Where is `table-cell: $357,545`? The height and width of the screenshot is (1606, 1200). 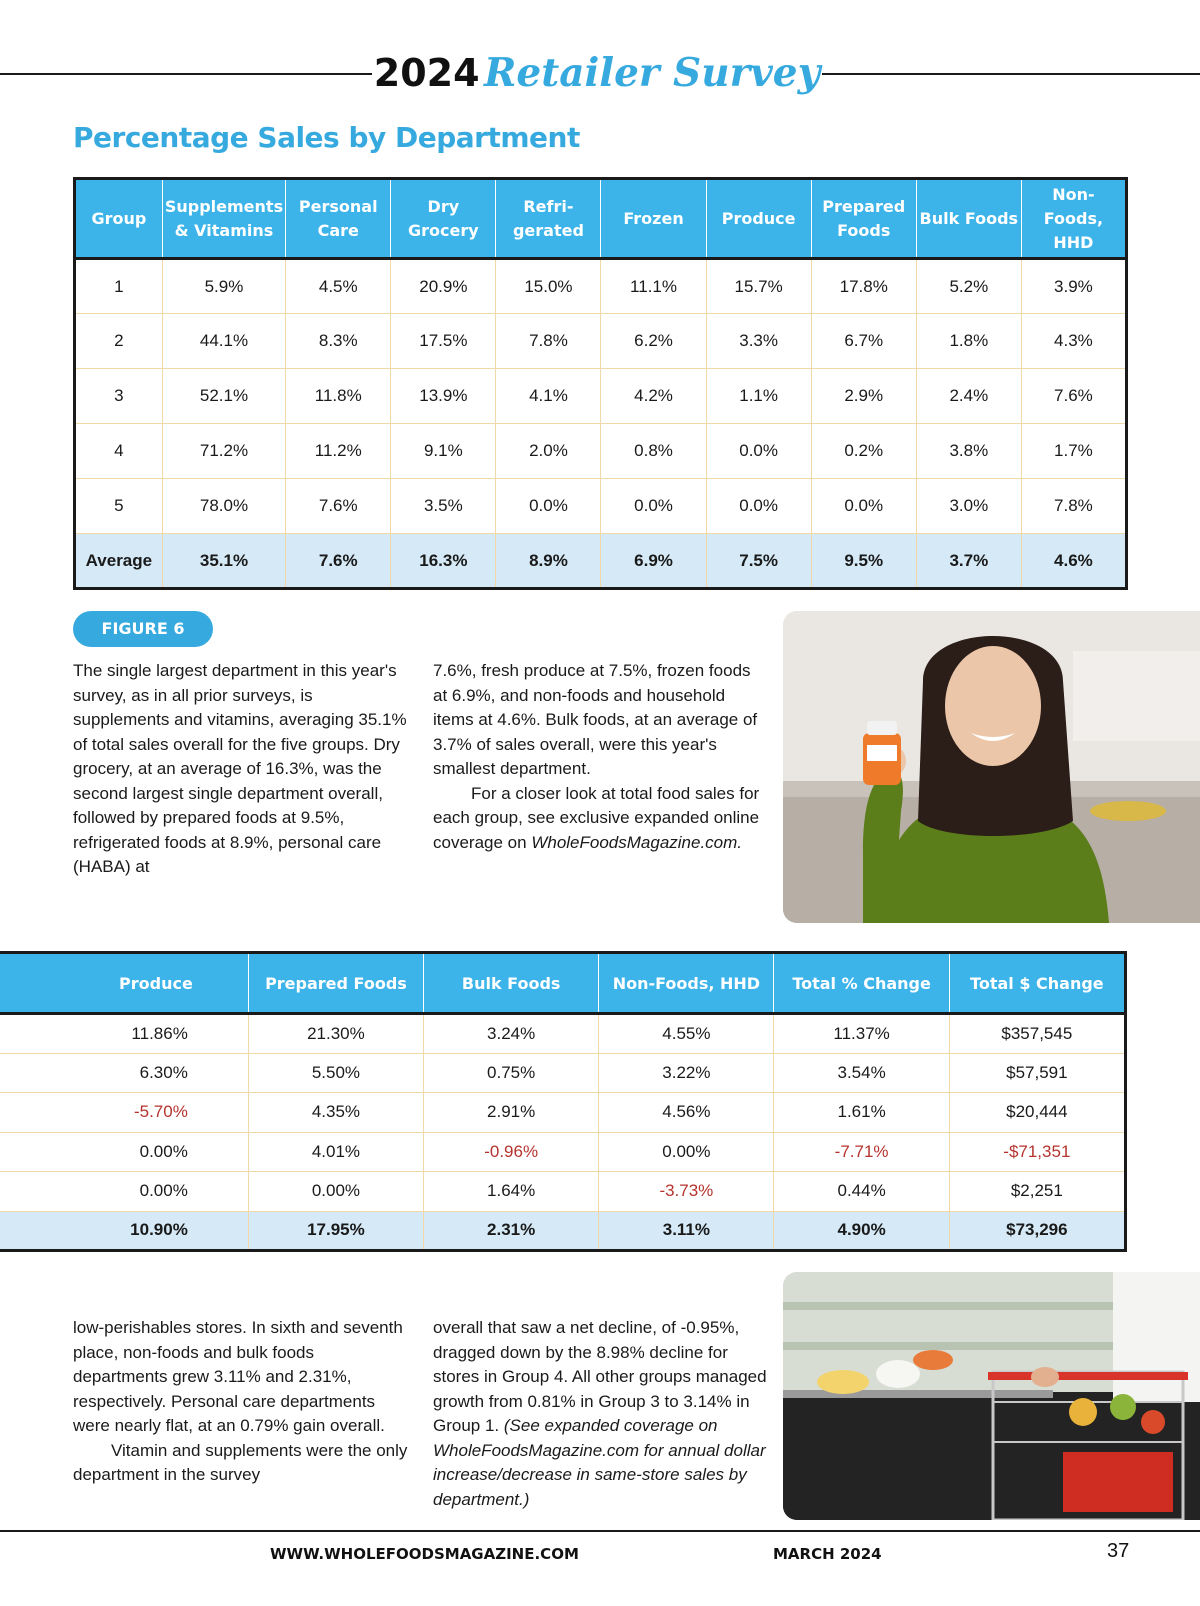
table-cell: $357,545 is located at coordinates (1037, 1033).